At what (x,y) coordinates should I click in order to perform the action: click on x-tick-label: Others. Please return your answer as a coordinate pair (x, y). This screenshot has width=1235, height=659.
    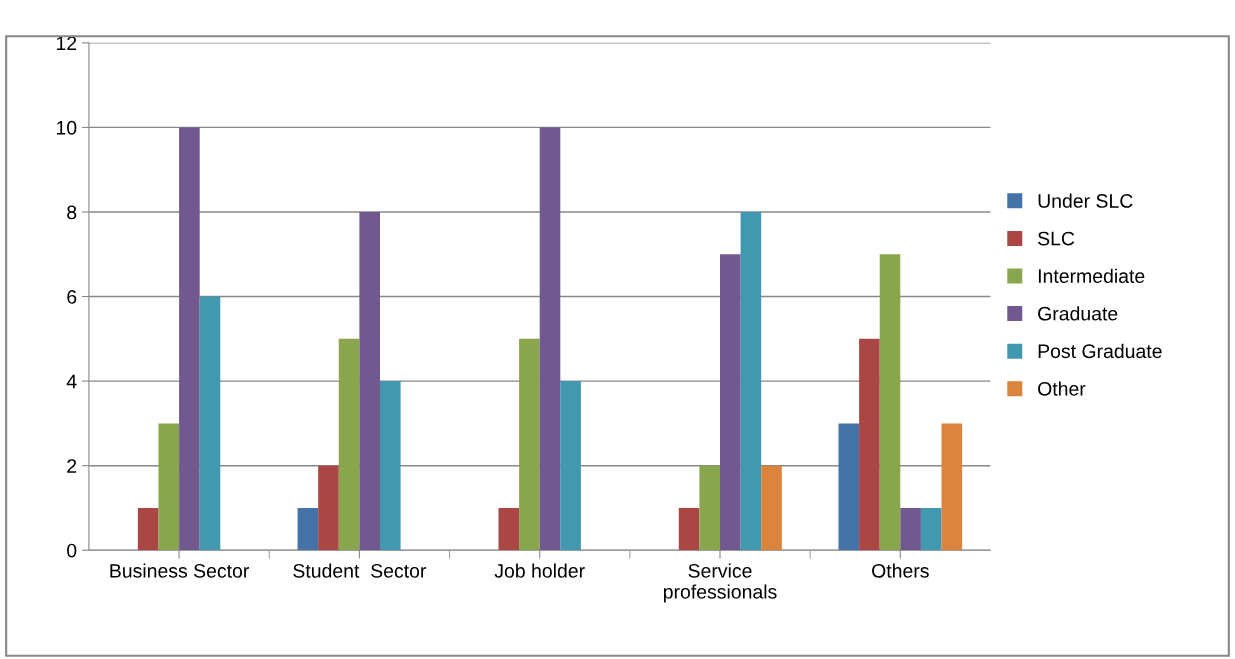
    Looking at the image, I should click on (900, 570).